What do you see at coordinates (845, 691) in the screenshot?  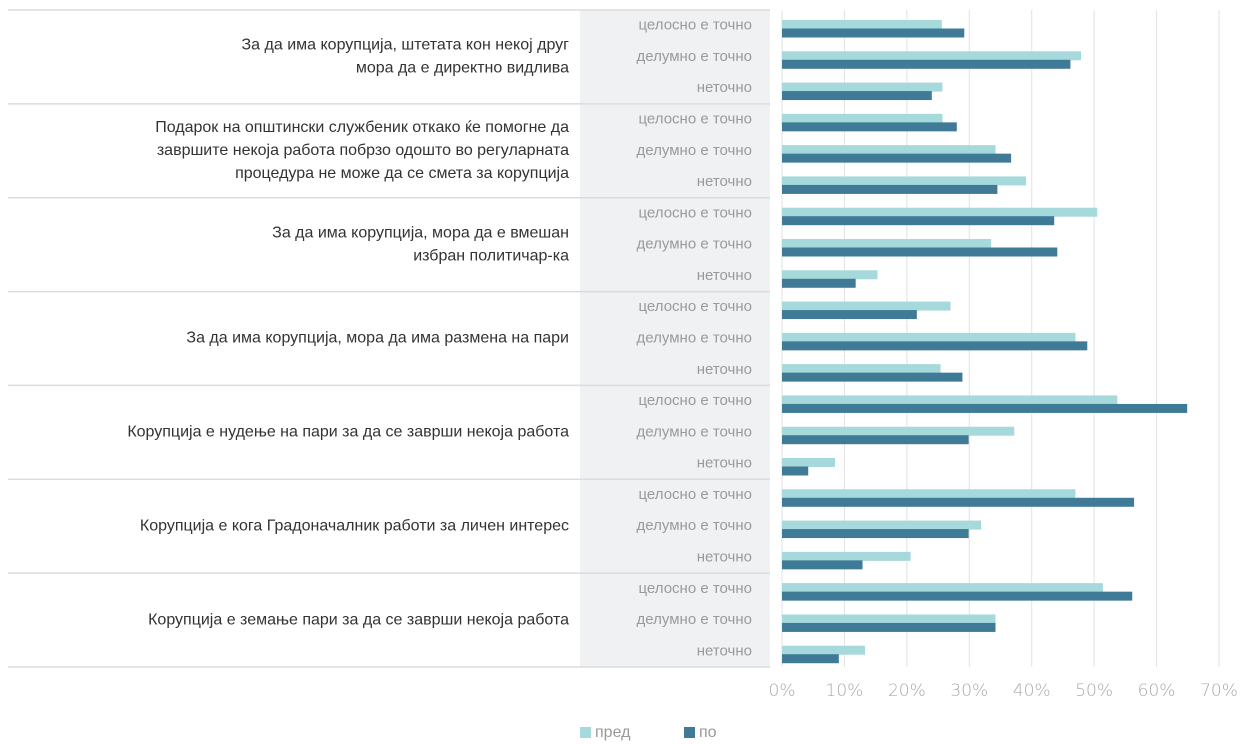 I see `x-tick-label: 10%` at bounding box center [845, 691].